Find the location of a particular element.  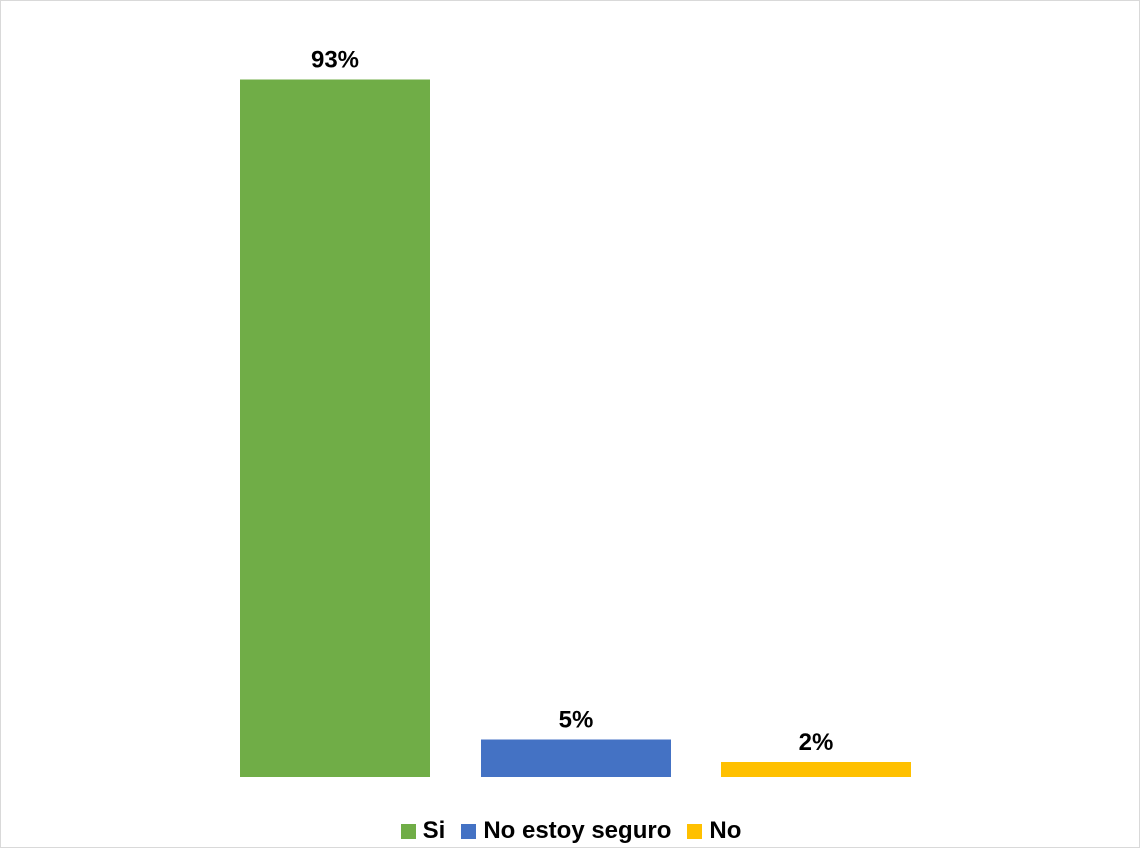

legend-label: Si is located at coordinates (434, 830).